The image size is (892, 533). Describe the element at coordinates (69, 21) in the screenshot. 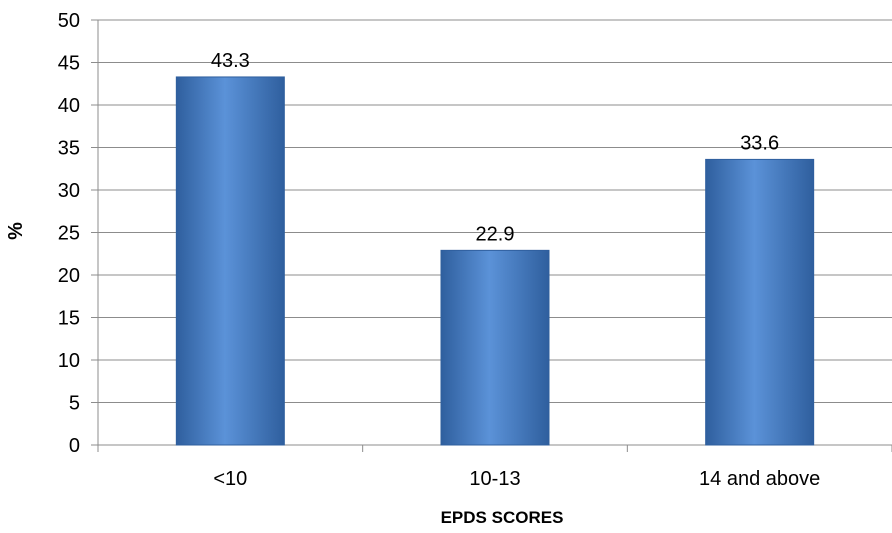

I see `y-tick-label: 50` at that location.